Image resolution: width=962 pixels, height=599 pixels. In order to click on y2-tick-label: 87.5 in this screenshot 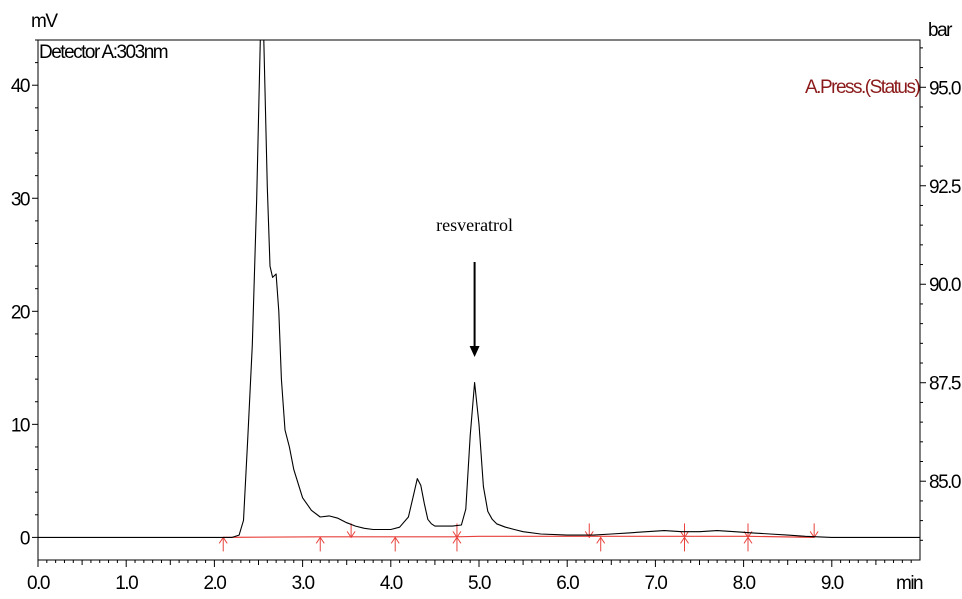, I will do `click(945, 384)`.